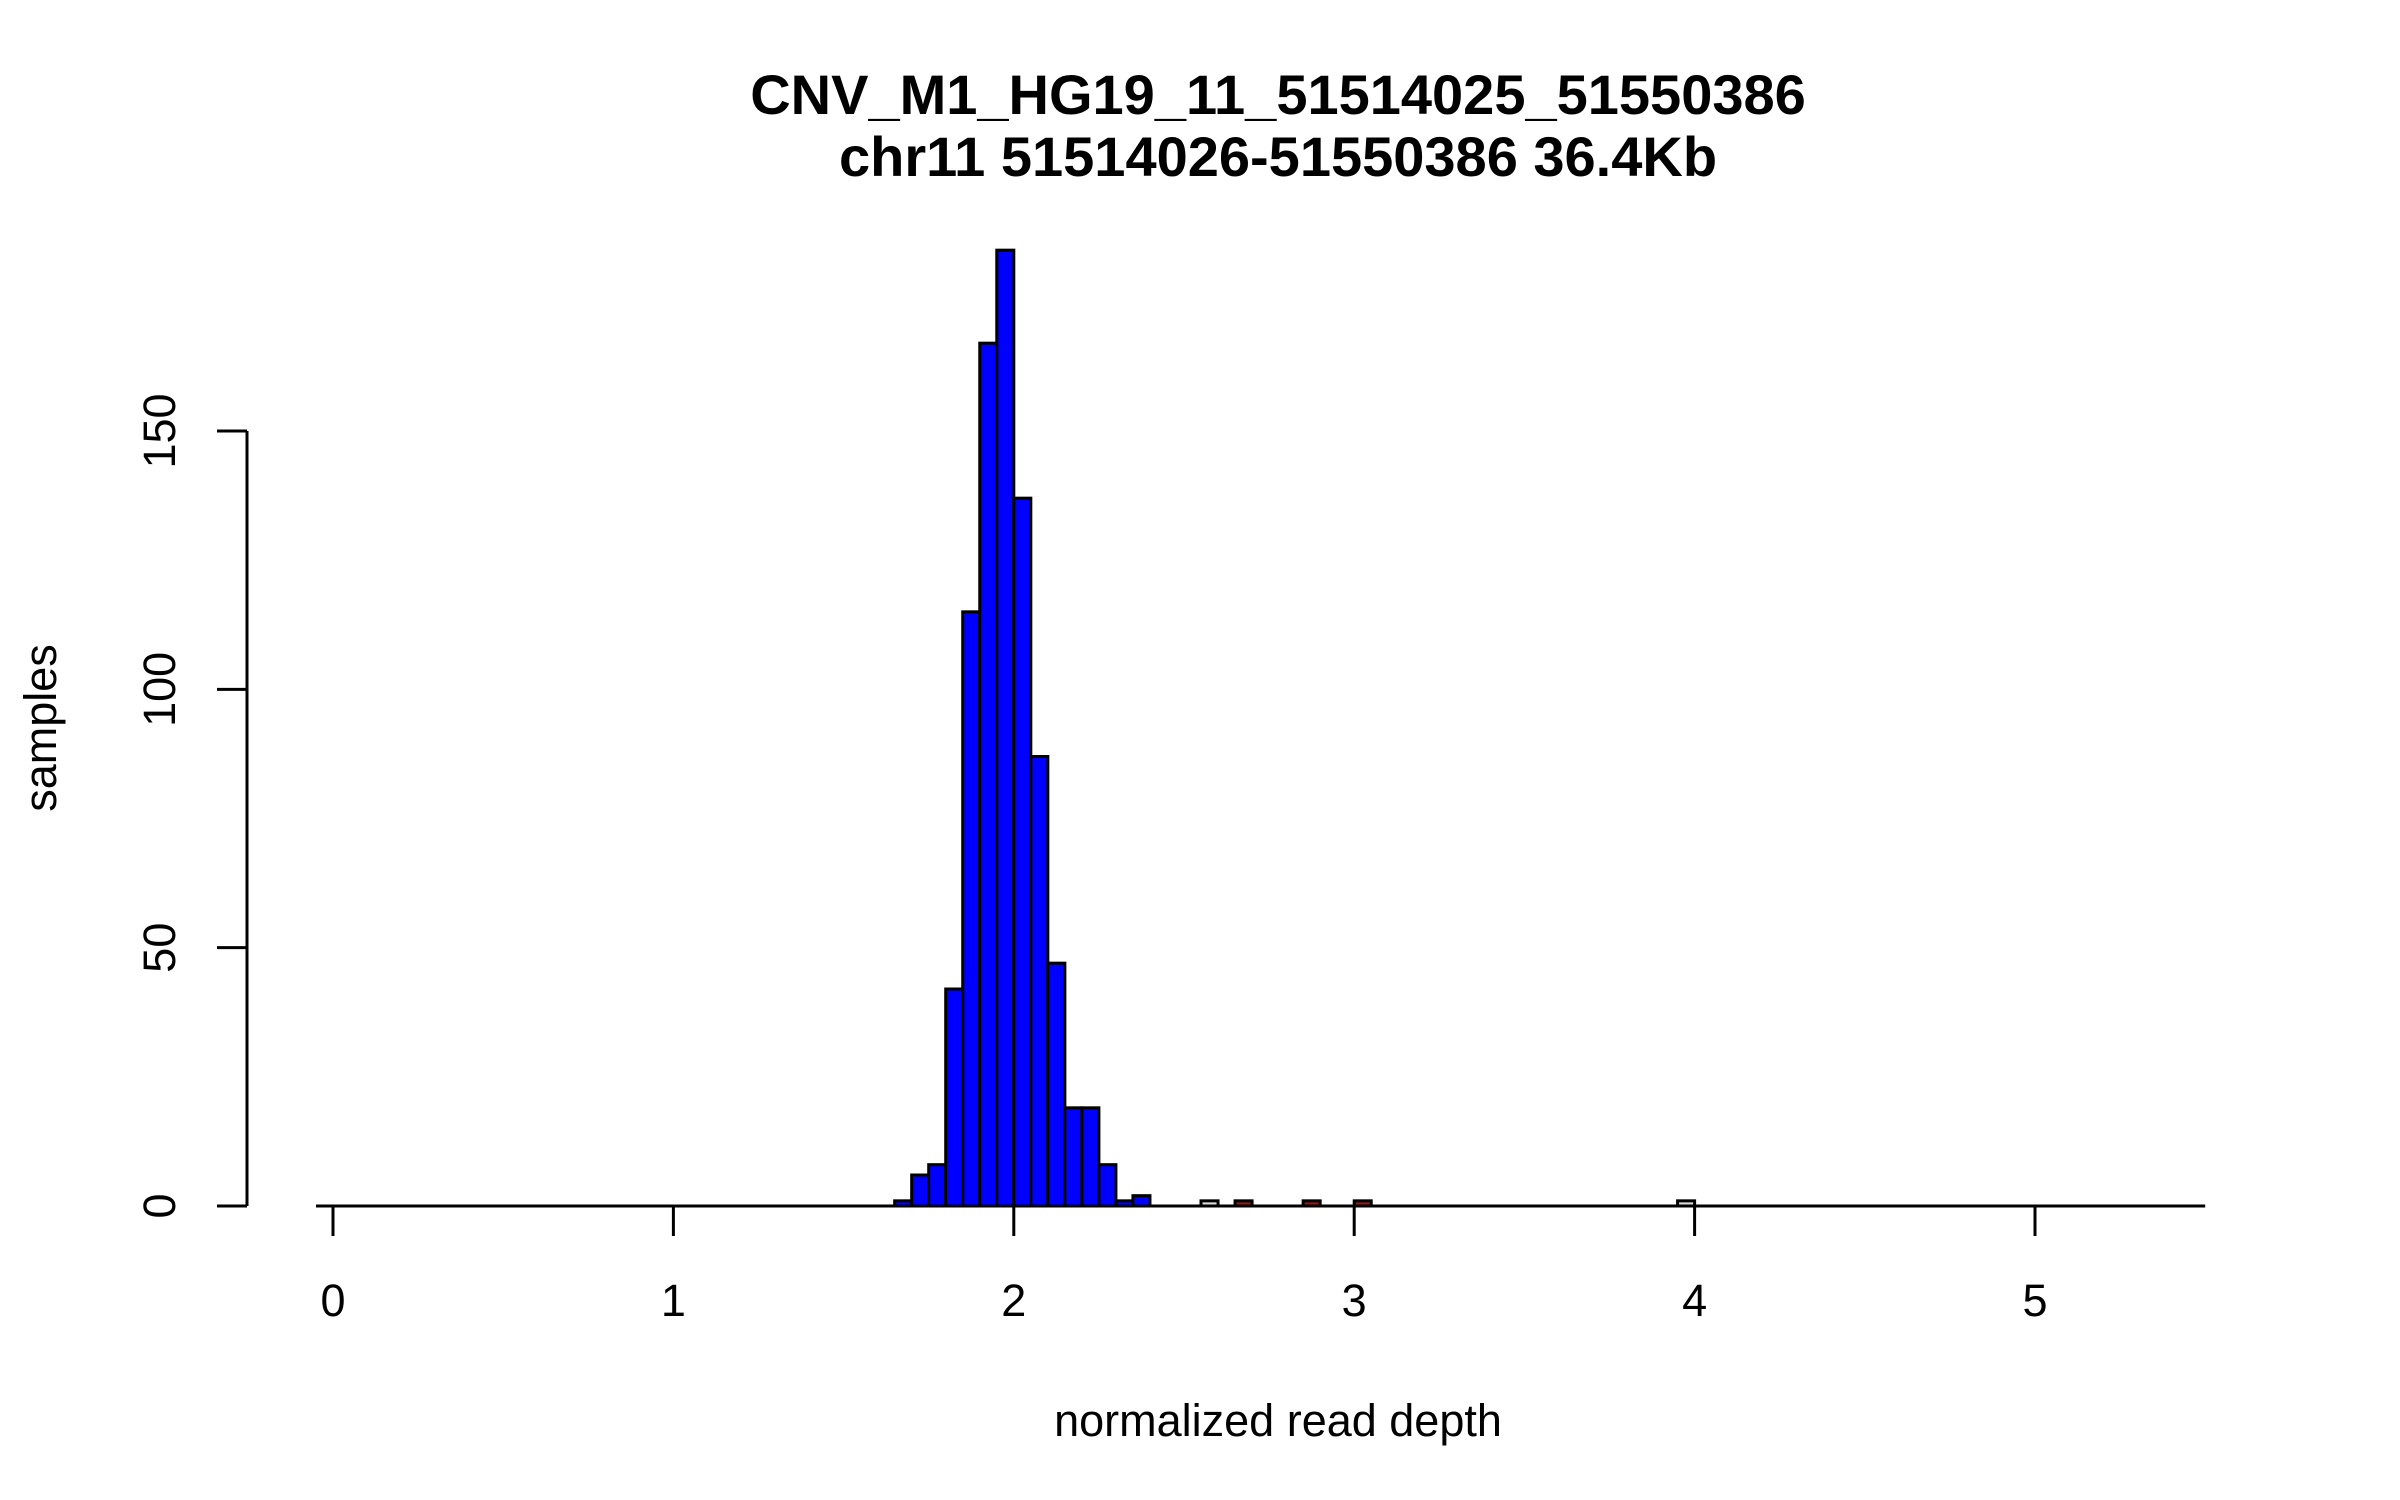 The image size is (2400, 1500). What do you see at coordinates (332, 1300) in the screenshot?
I see `x-tick-label: 0` at bounding box center [332, 1300].